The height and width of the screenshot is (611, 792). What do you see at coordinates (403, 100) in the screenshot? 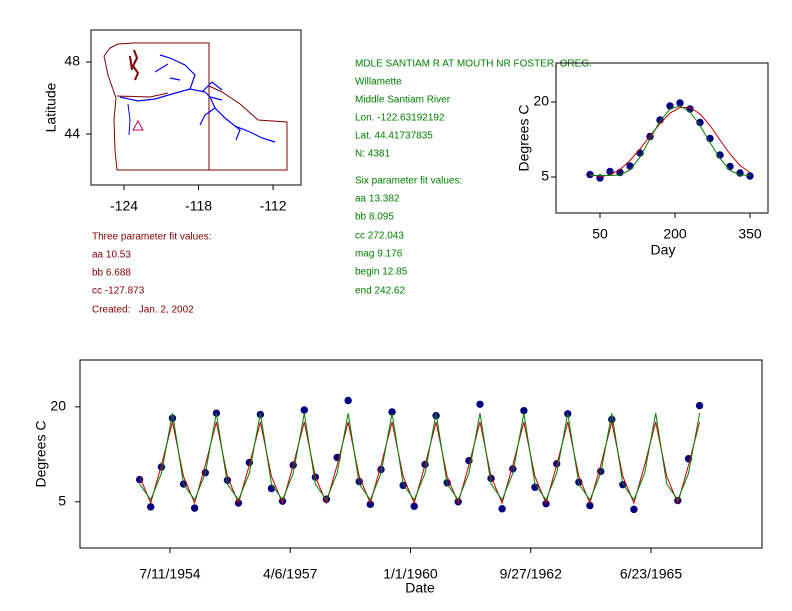
I see `site-river: Middle Santiam River` at bounding box center [403, 100].